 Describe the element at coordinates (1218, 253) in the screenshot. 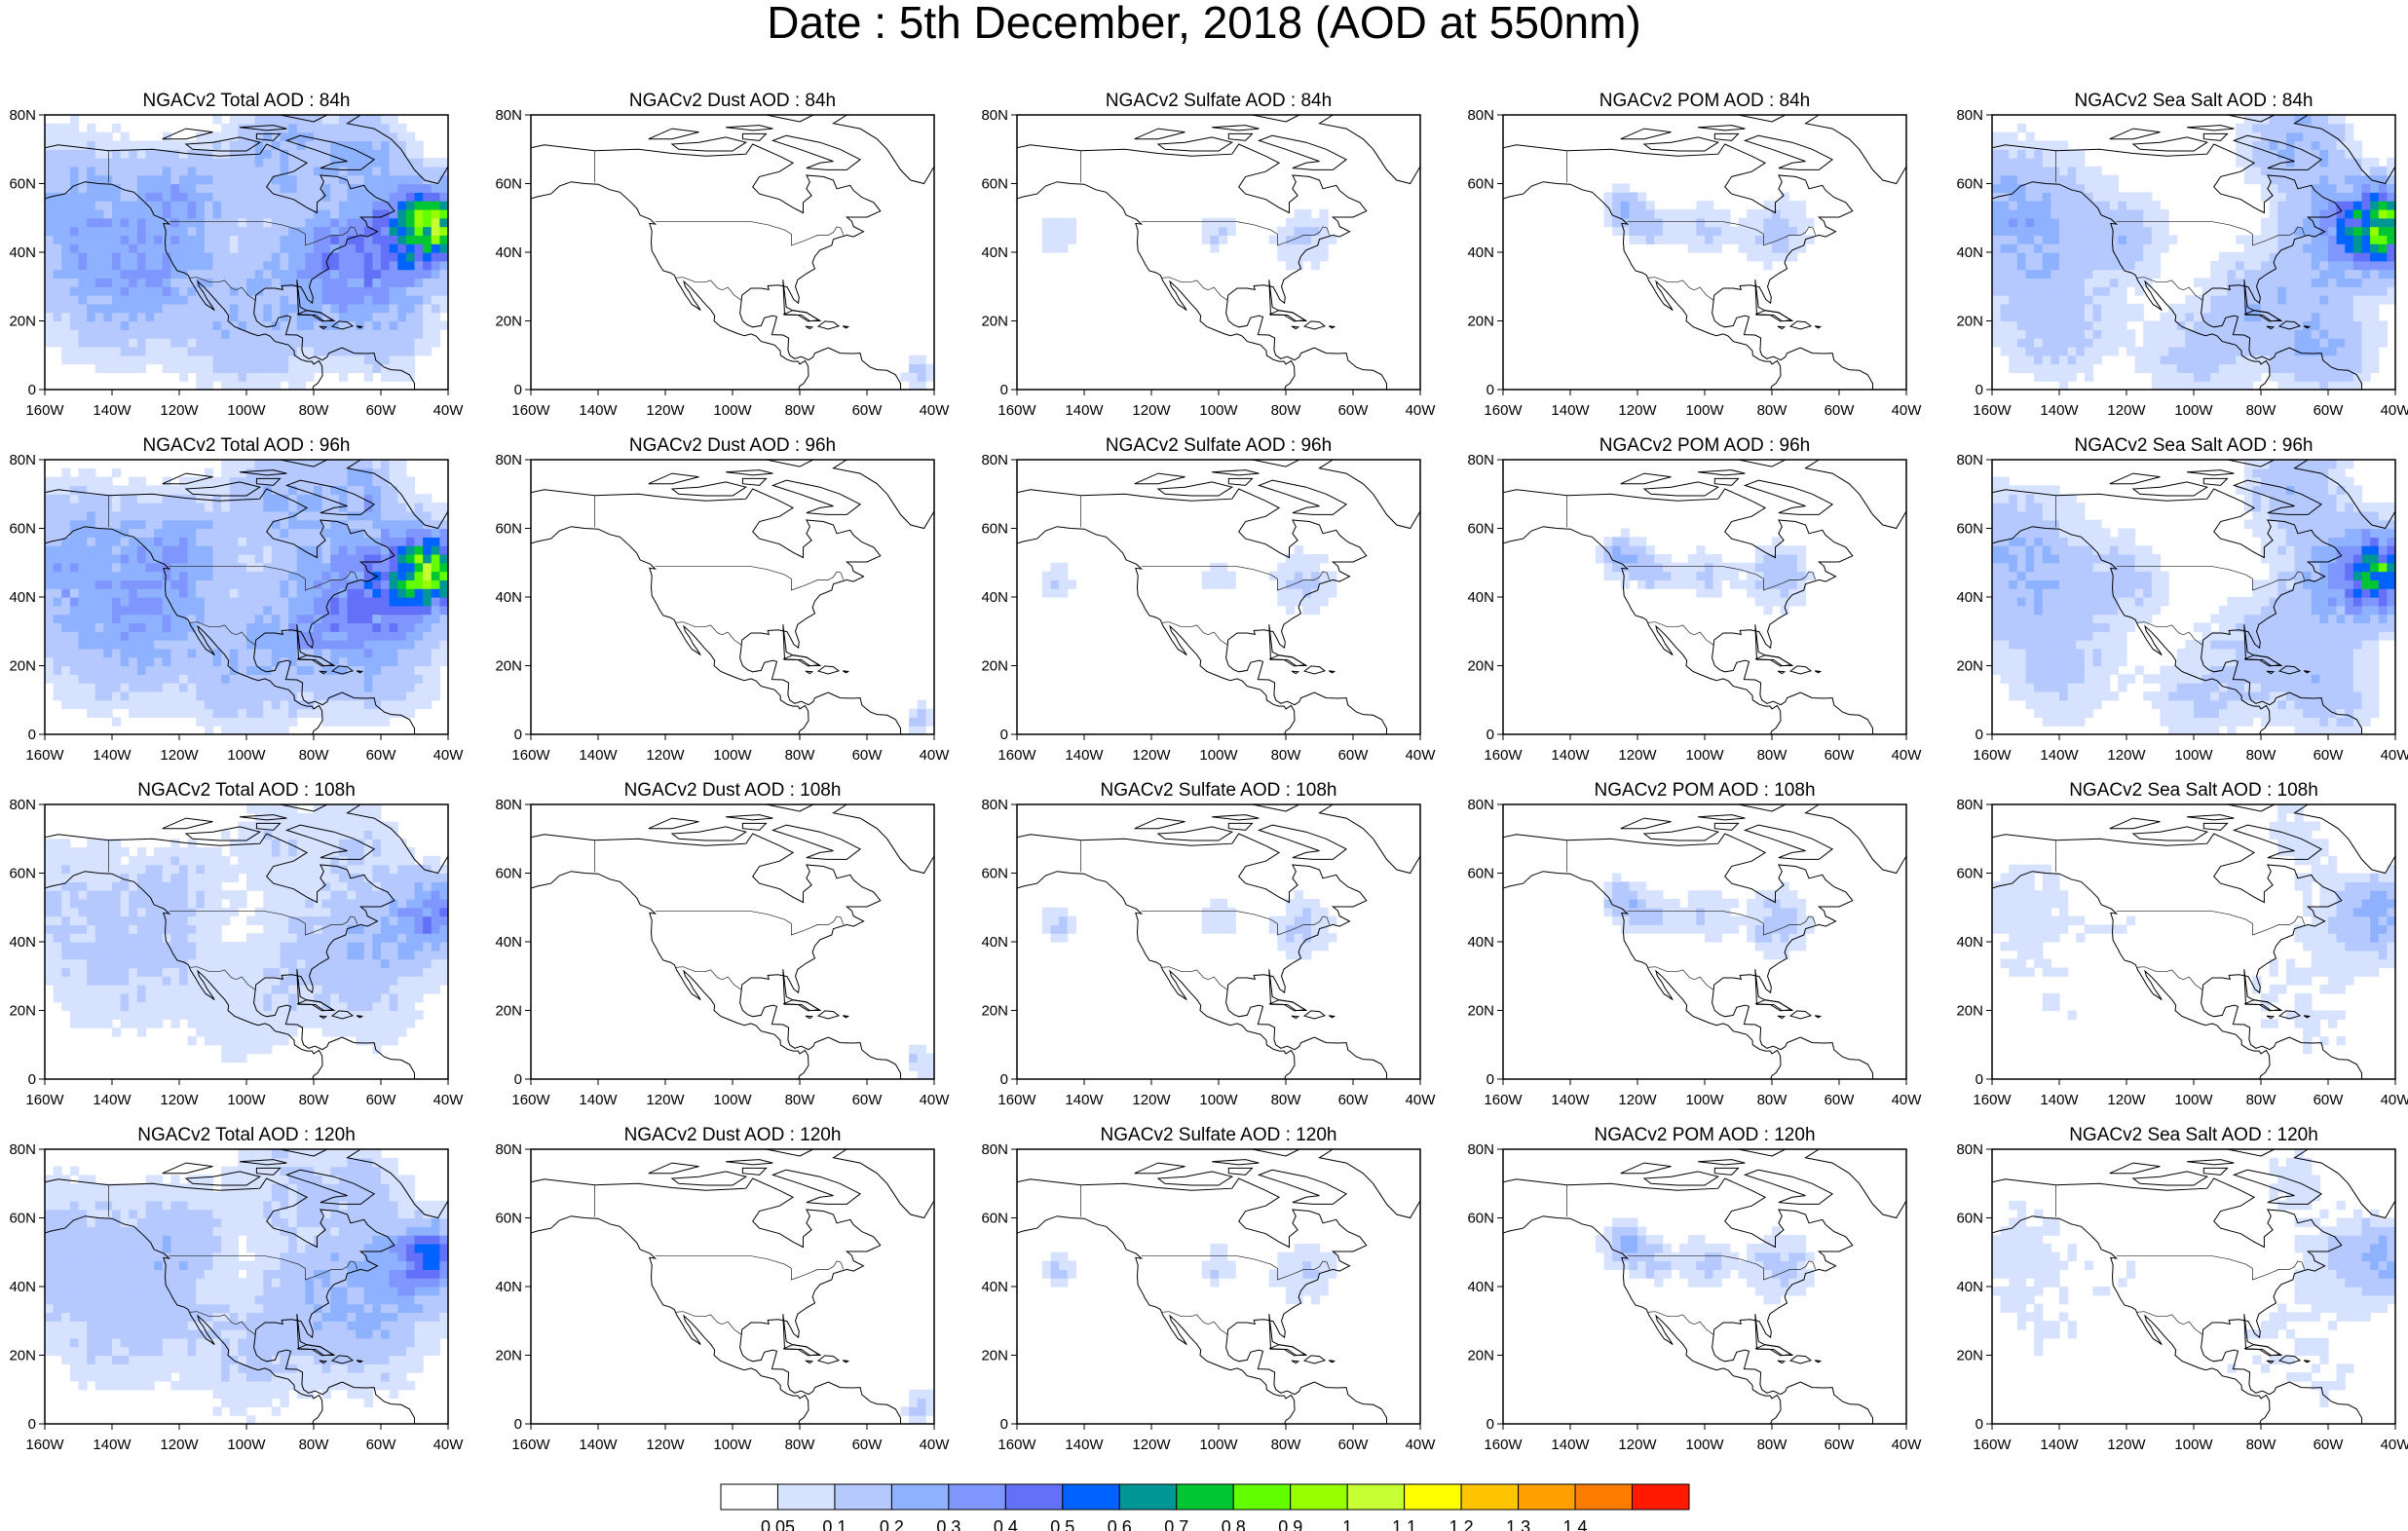

I see `coastlines` at that location.